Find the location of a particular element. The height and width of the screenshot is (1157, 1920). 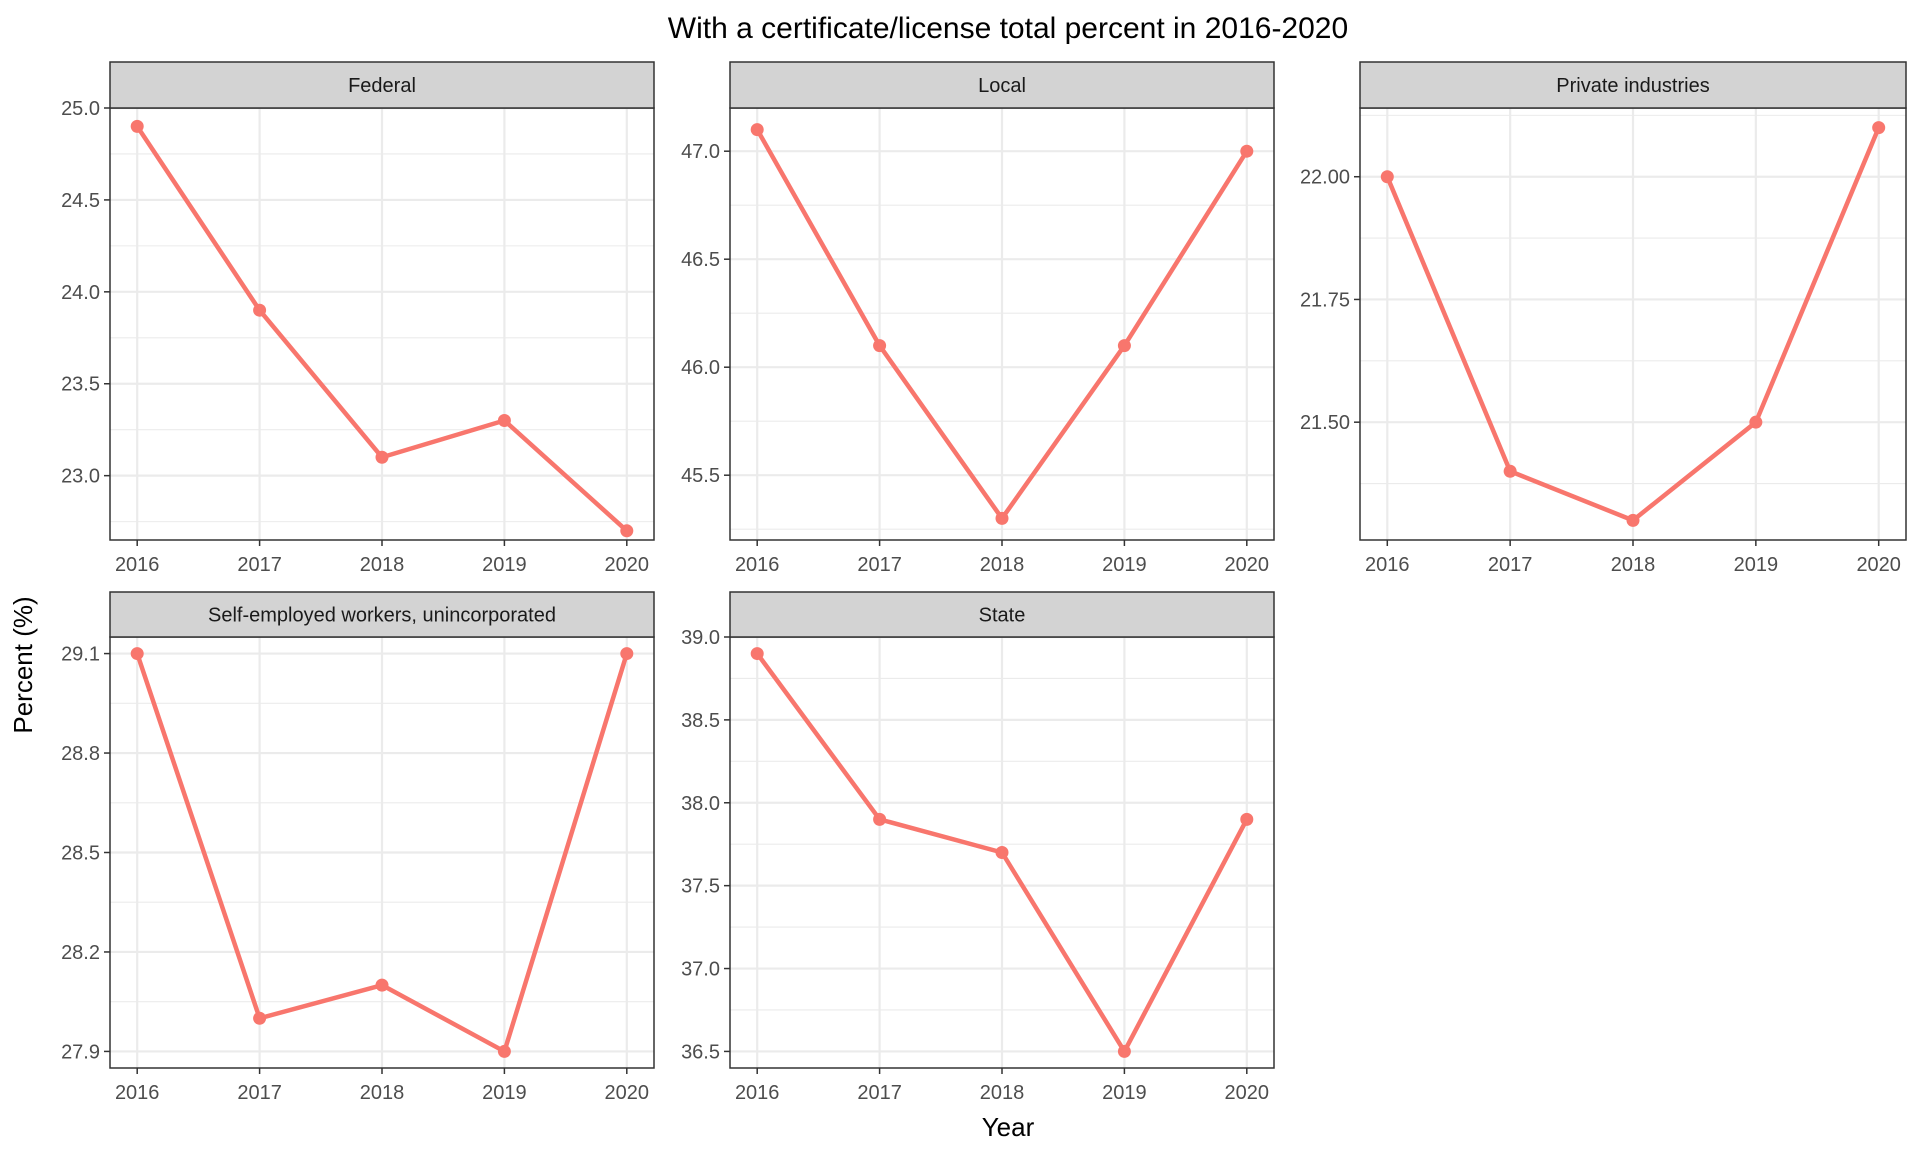

facet-strip-label: Private industries is located at coordinates (1632, 86).